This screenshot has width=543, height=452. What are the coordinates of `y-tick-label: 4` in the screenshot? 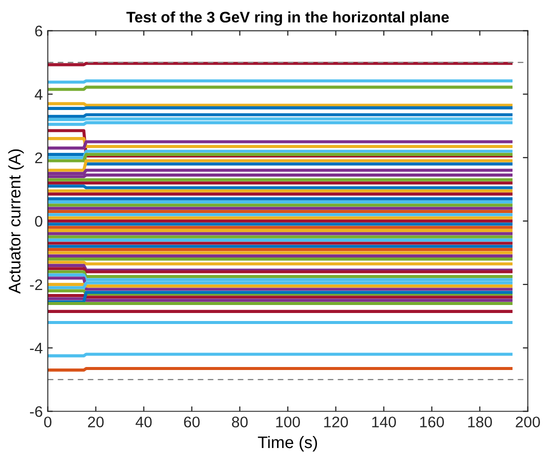 It's located at (38, 94).